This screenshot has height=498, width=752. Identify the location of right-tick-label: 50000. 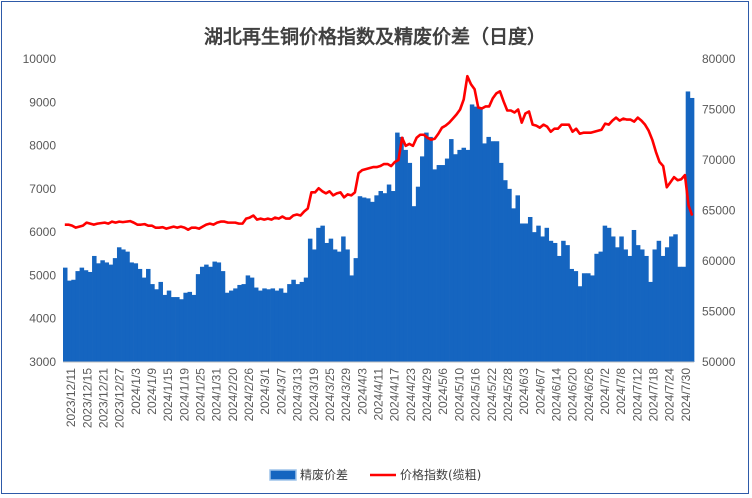
(719, 362).